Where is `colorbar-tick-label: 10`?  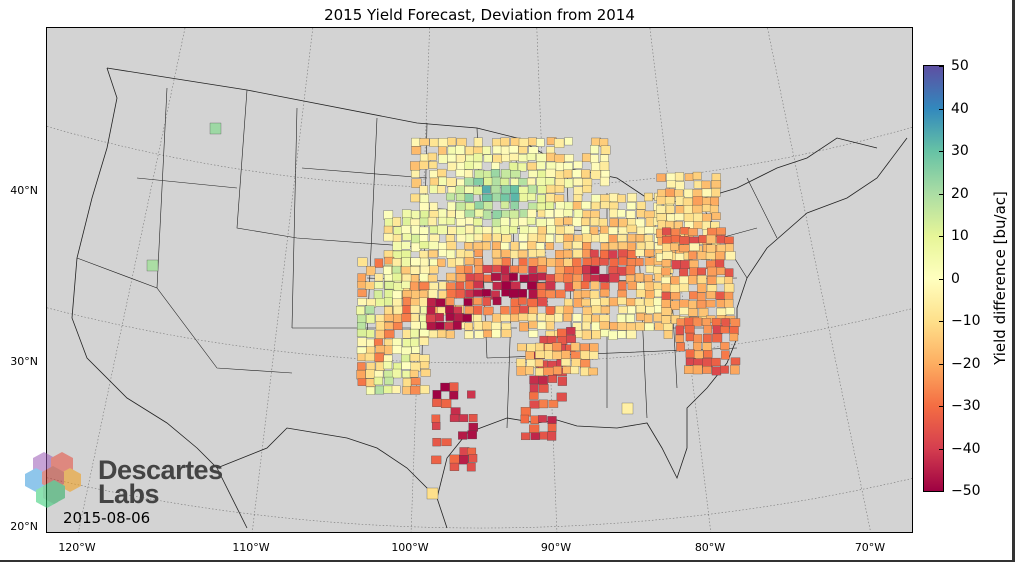 colorbar-tick-label: 10 is located at coordinates (960, 236).